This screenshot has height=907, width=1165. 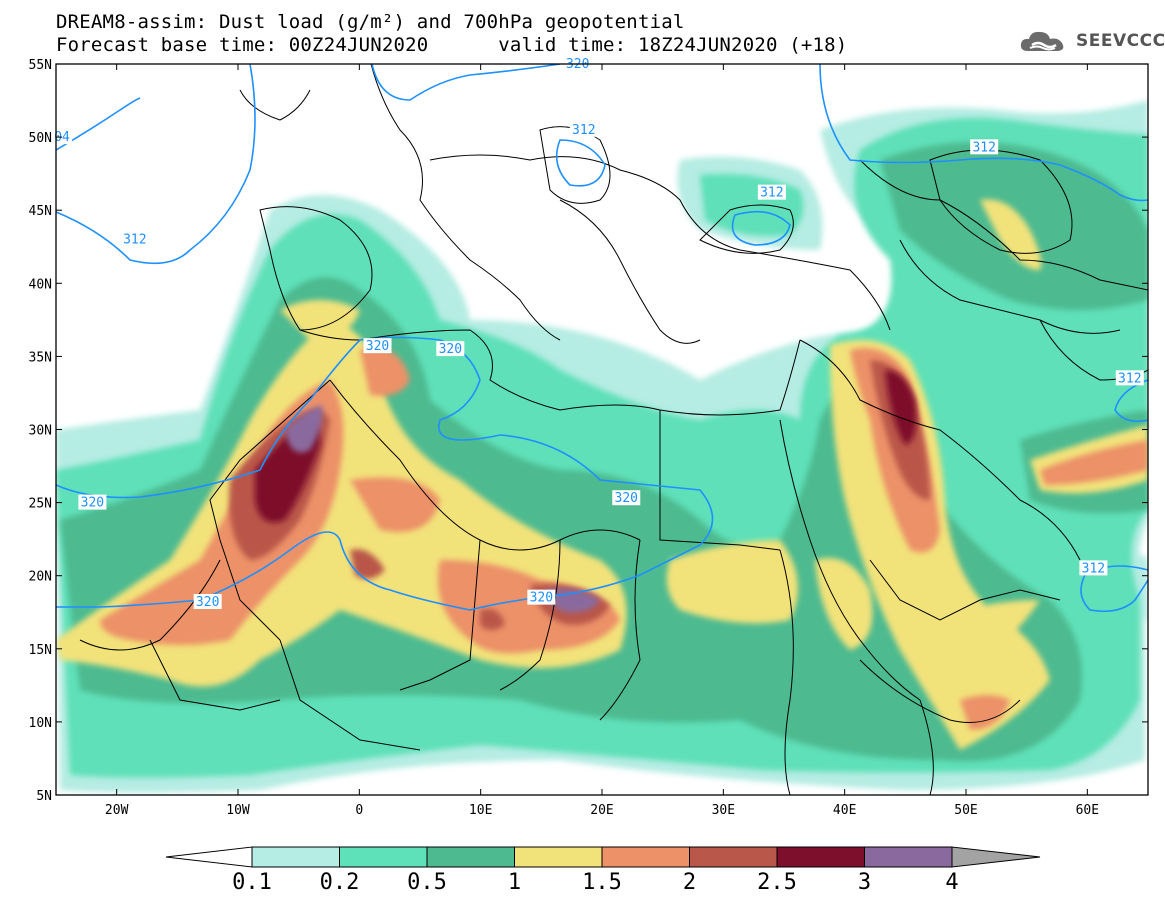 I want to click on lat-tick-label: 20N, so click(x=40, y=577).